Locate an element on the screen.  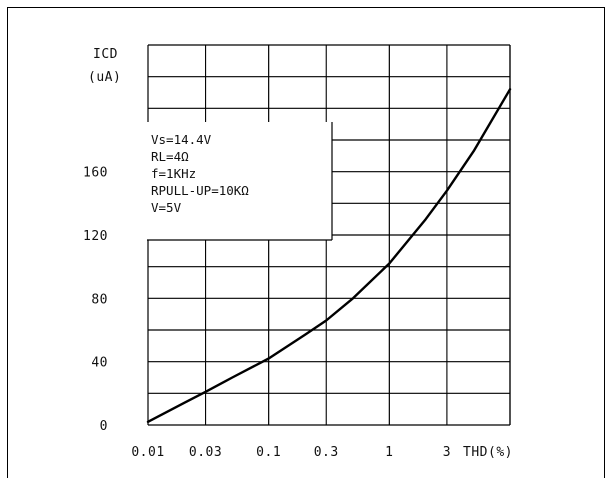
y-tick-label: 80 is located at coordinates (99, 299).